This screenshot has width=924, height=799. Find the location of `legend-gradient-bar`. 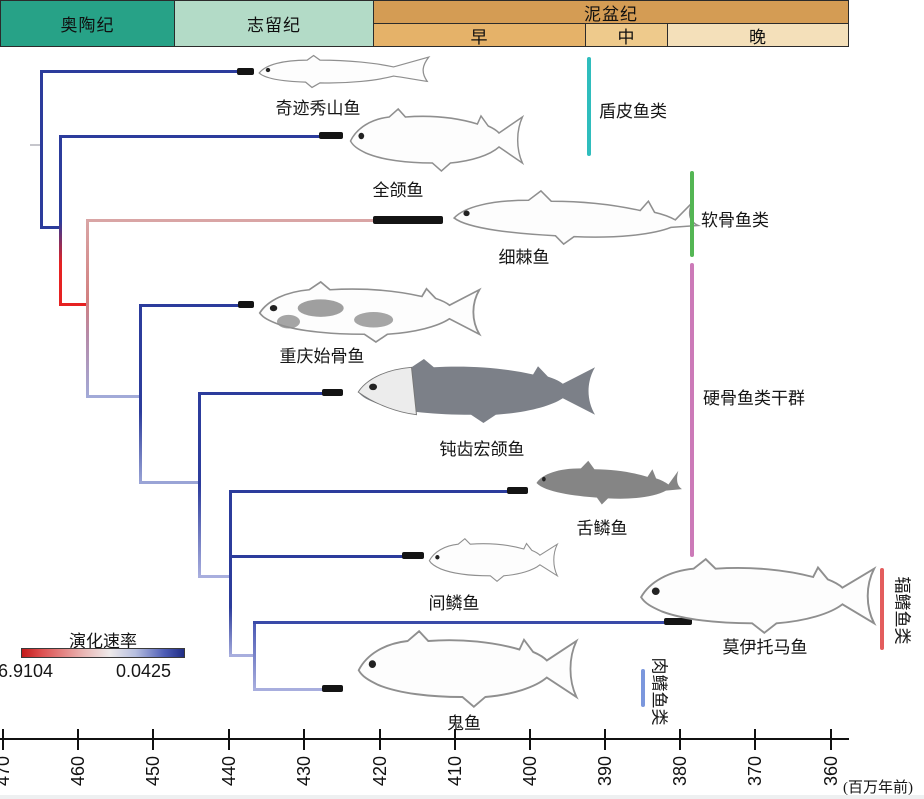

legend-gradient-bar is located at coordinates (103, 653).